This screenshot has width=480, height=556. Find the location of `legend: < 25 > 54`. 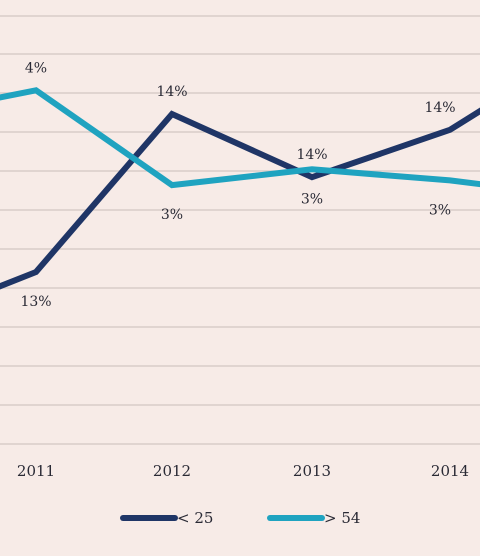

legend: < 25 > 54 is located at coordinates (240, 518).